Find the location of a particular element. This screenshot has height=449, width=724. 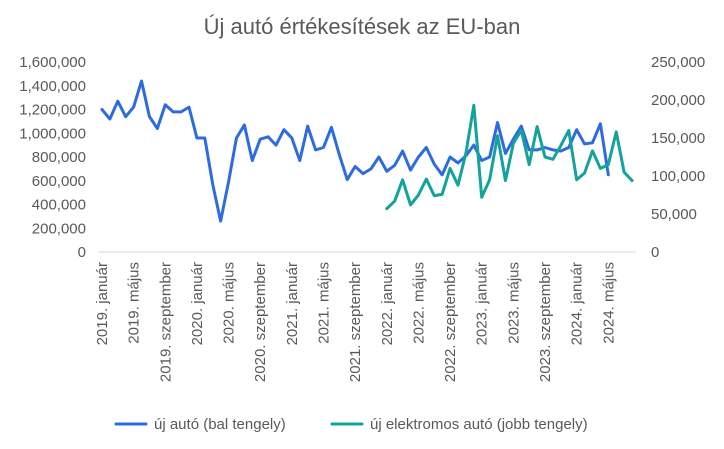

y-left-tick-label: 200,000 is located at coordinates (59, 228).